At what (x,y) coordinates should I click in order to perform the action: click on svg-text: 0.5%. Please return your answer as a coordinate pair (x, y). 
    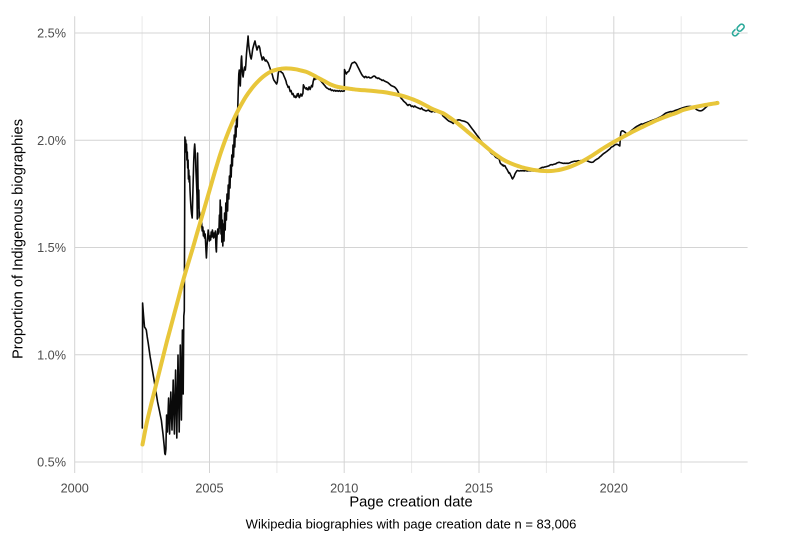
    Looking at the image, I should click on (51, 463).